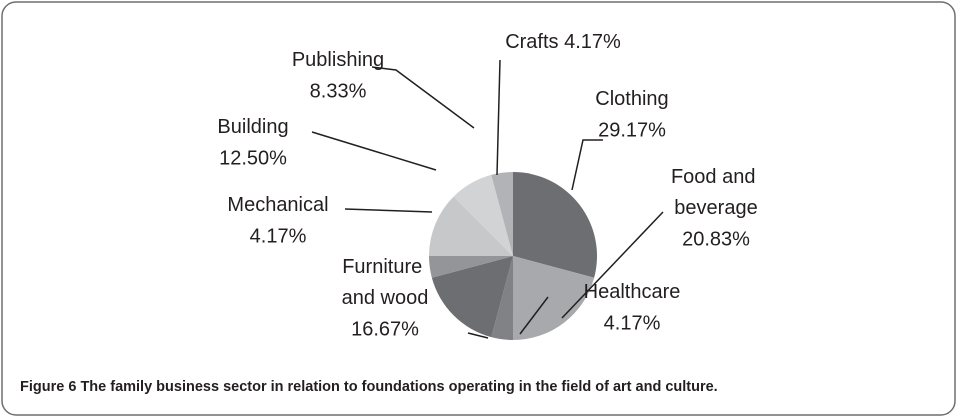 This screenshot has height=418, width=958. Describe the element at coordinates (715, 208) in the screenshot. I see `category-line: beverage` at that location.